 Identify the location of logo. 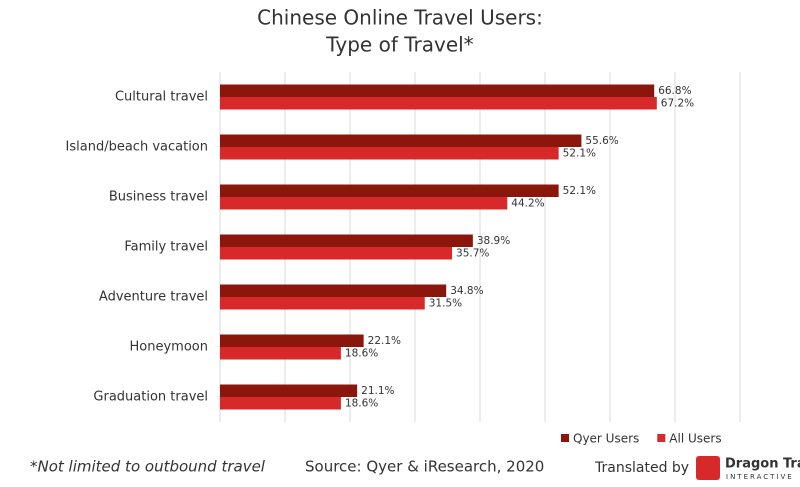
(708, 468).